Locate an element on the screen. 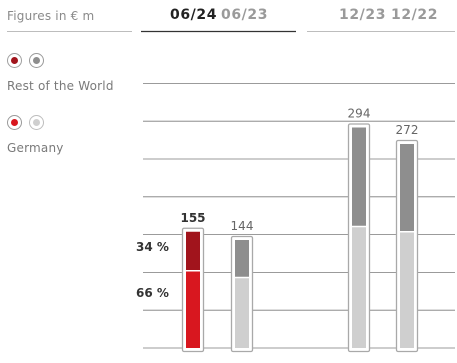 The height and width of the screenshot is (363, 457). percent-label-rest: 34 % is located at coordinates (152, 247).